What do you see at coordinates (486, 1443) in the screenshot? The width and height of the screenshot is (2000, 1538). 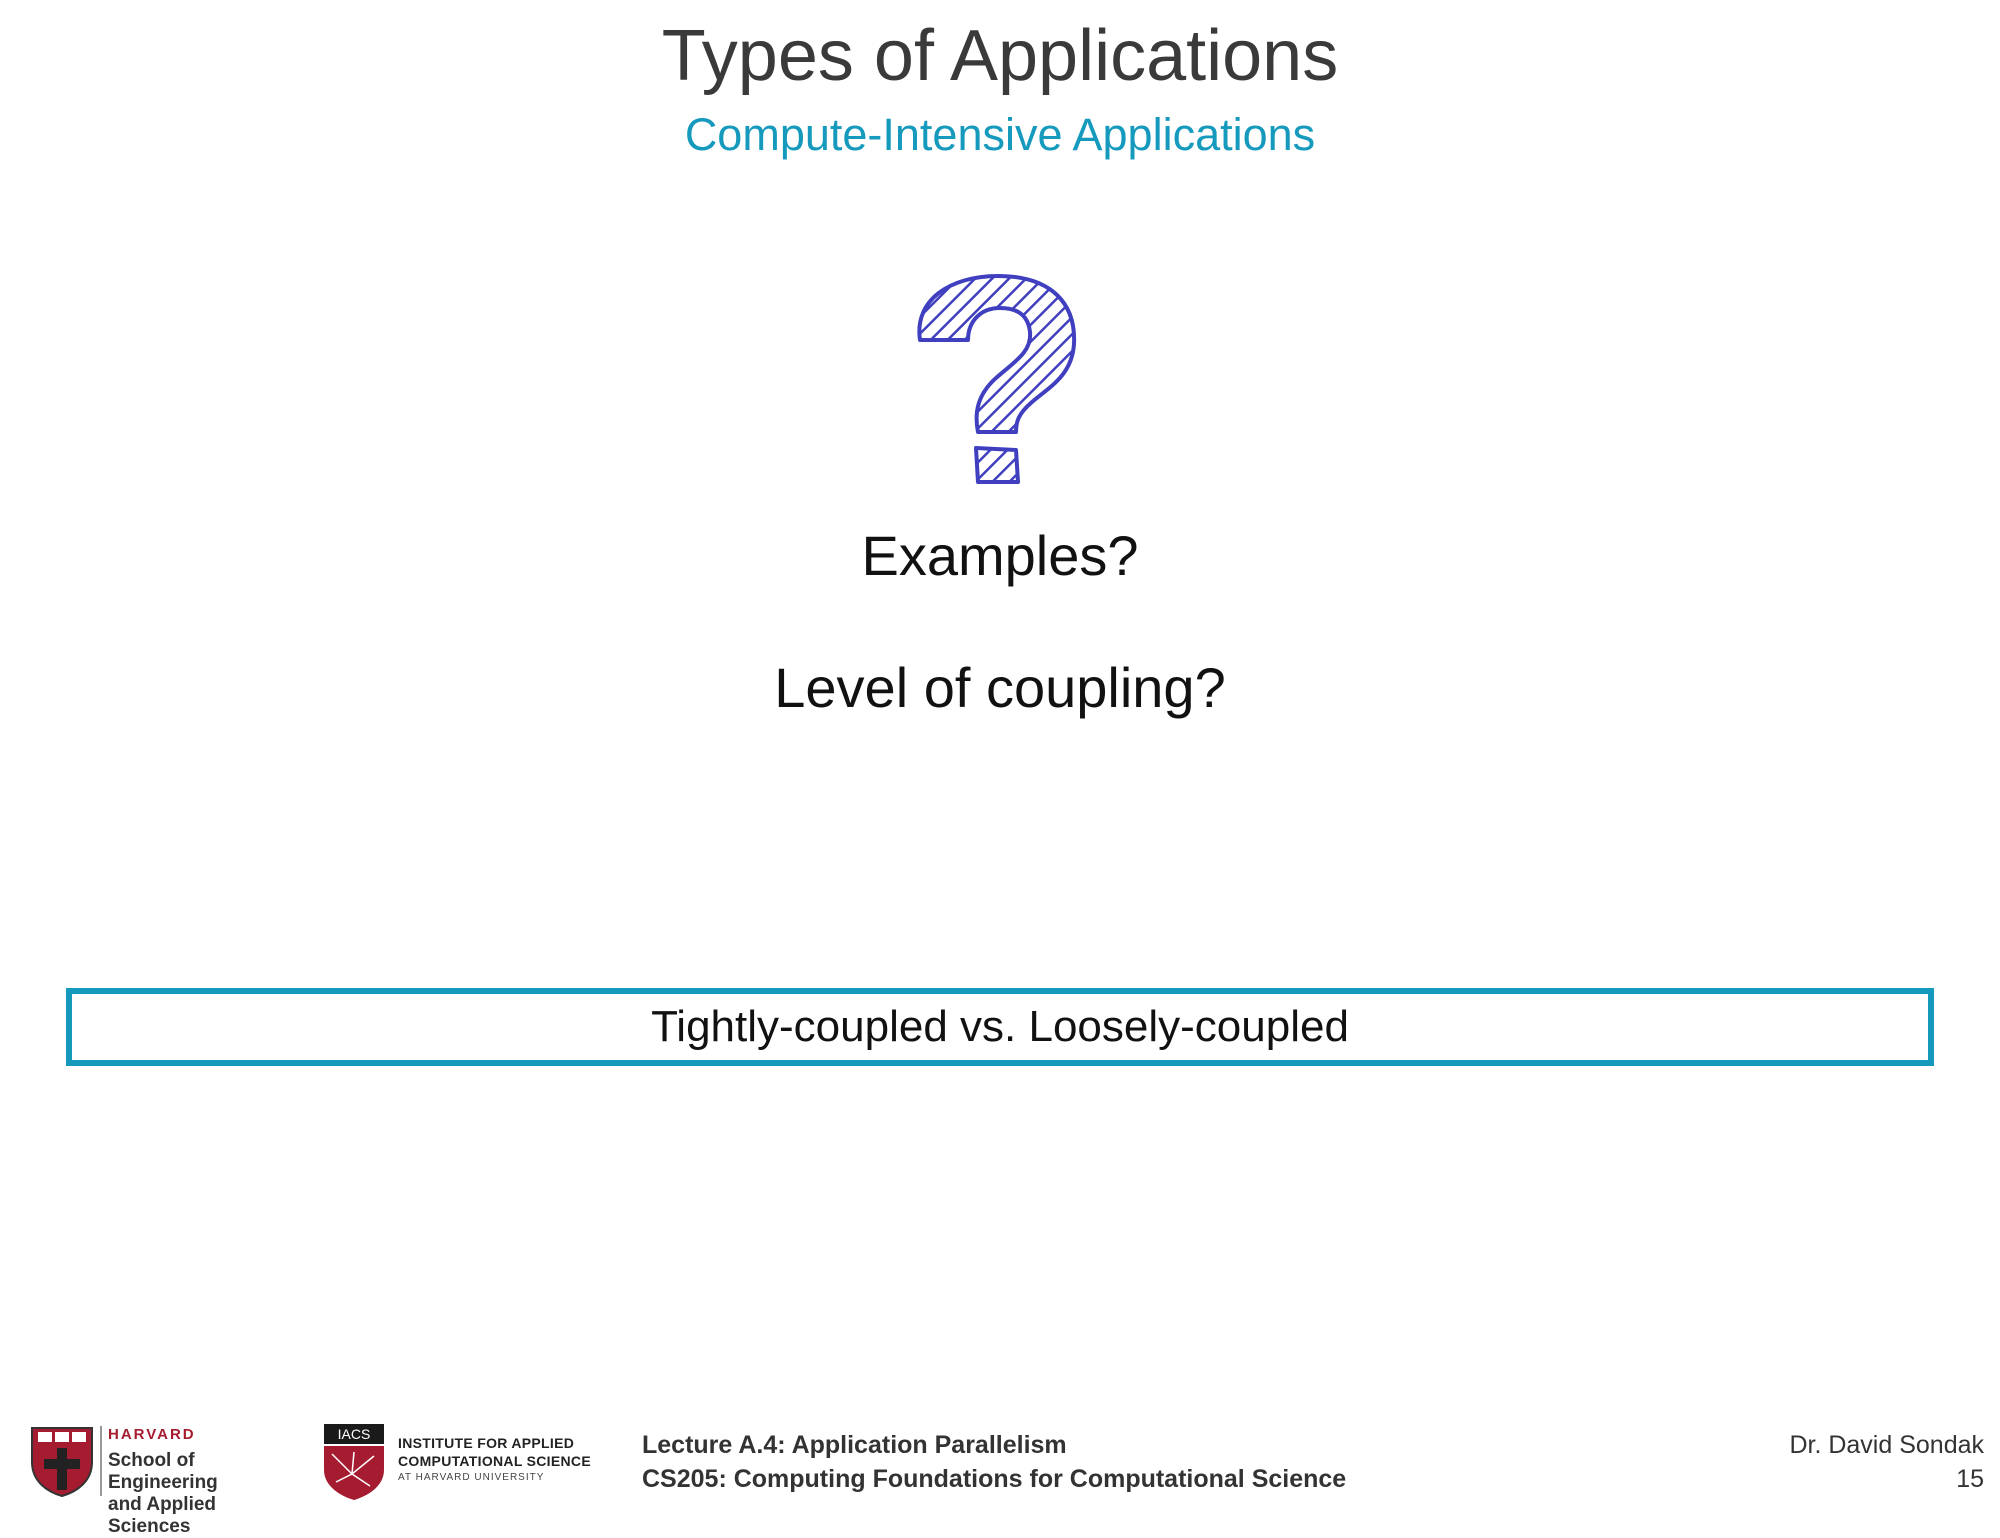 I see `iacs-line1: INSTITUTE FOR APPLIED` at bounding box center [486, 1443].